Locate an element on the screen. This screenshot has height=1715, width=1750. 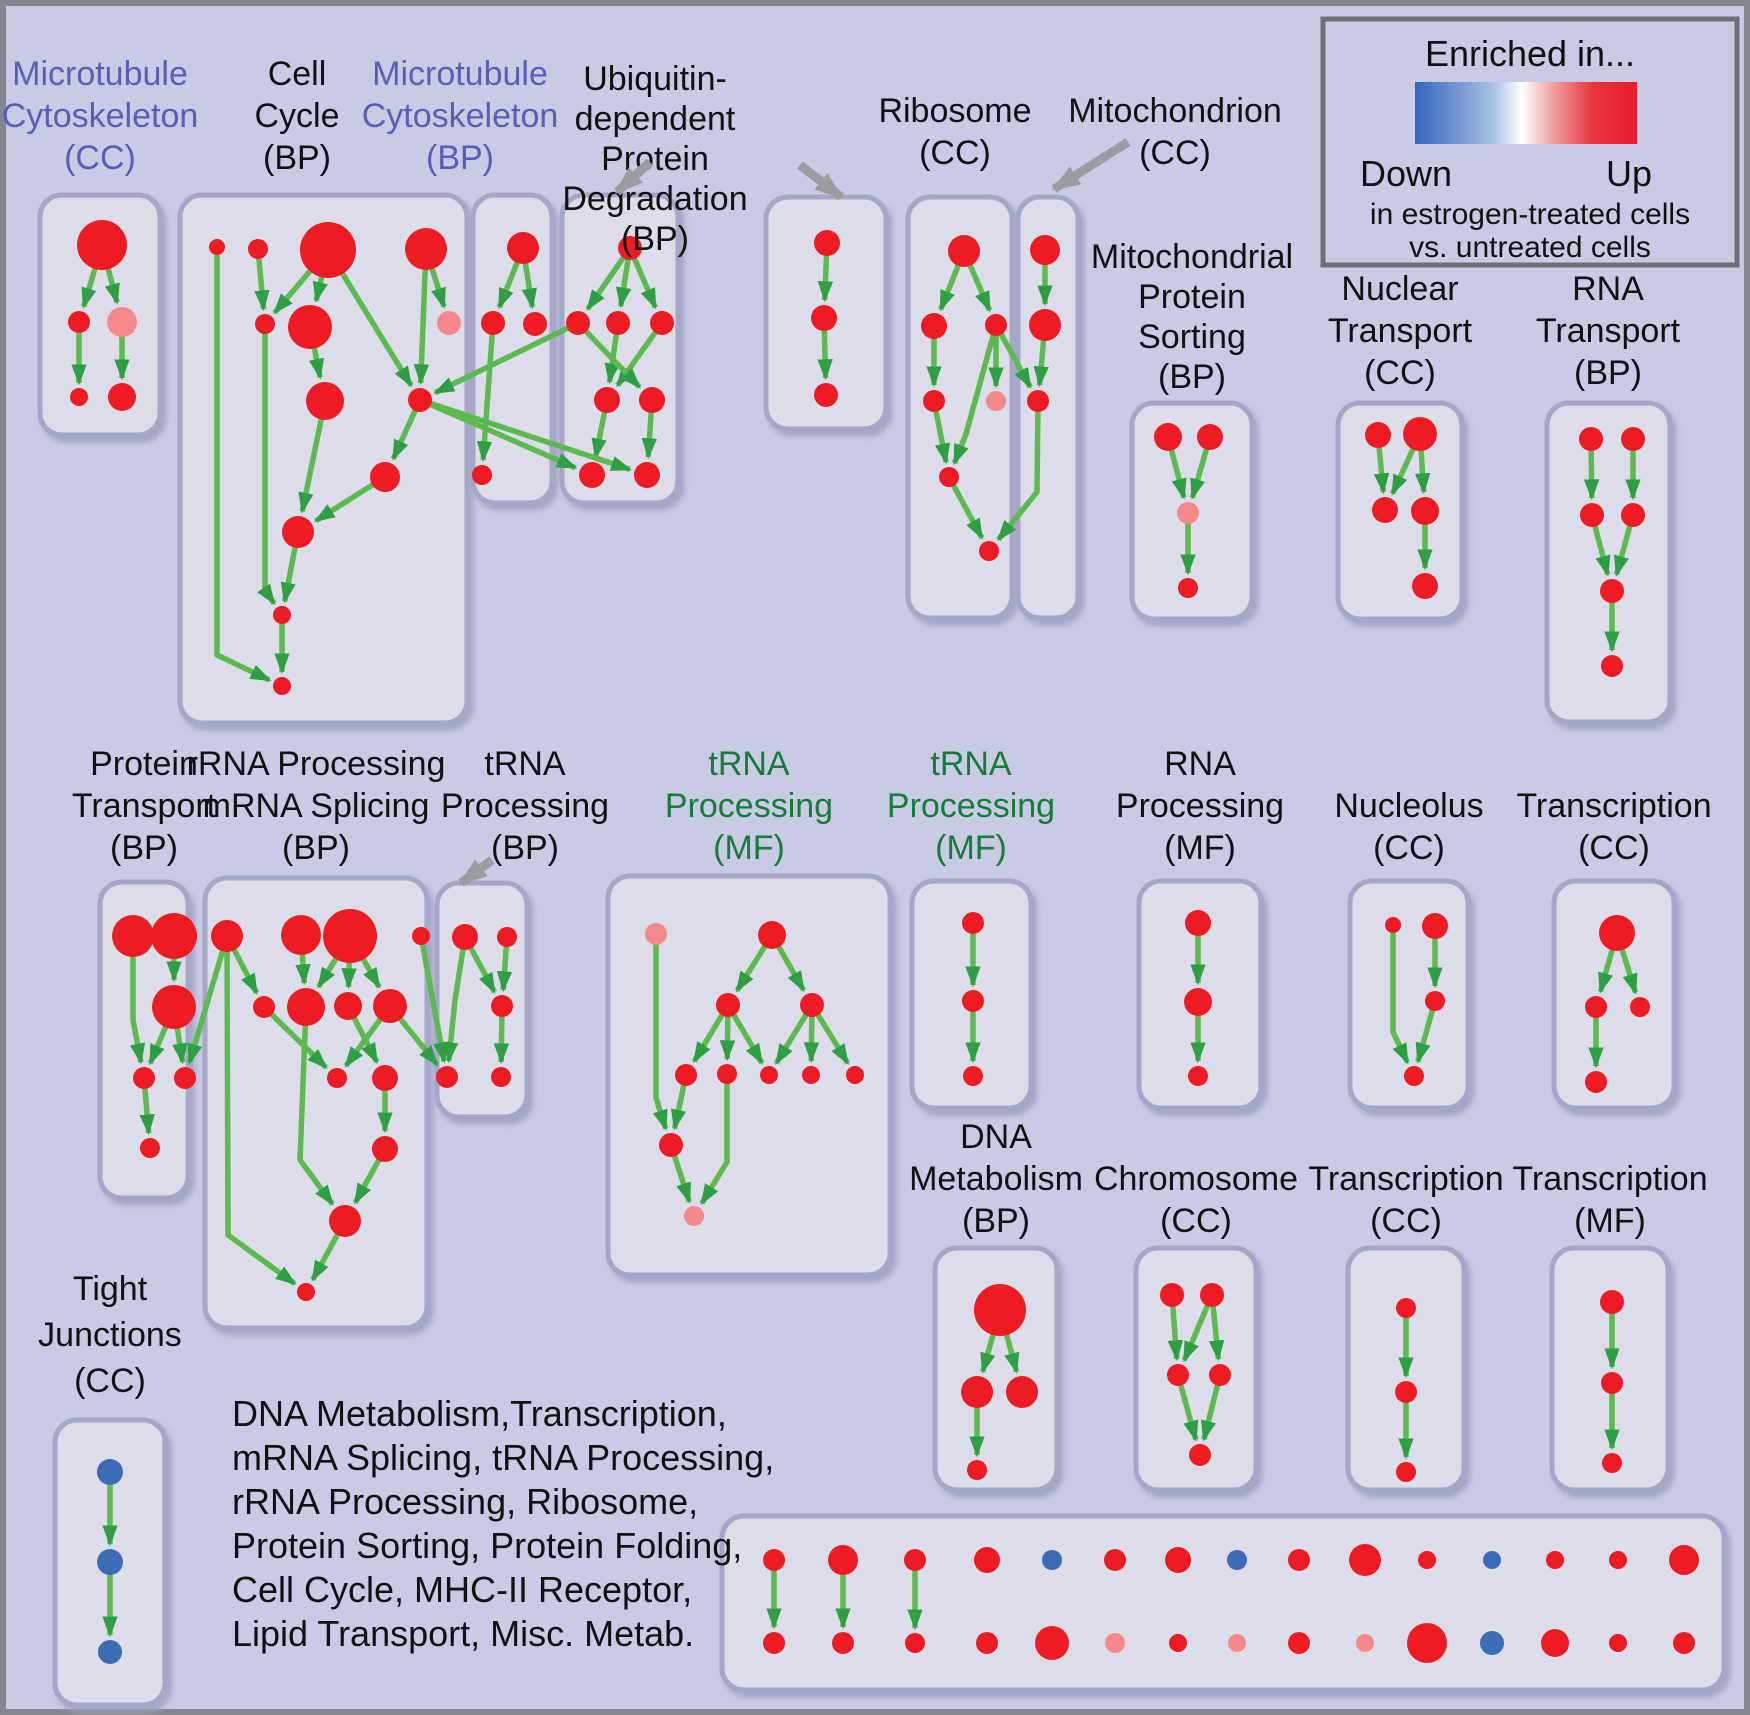
legend-gradient-bar is located at coordinates (1526, 113).